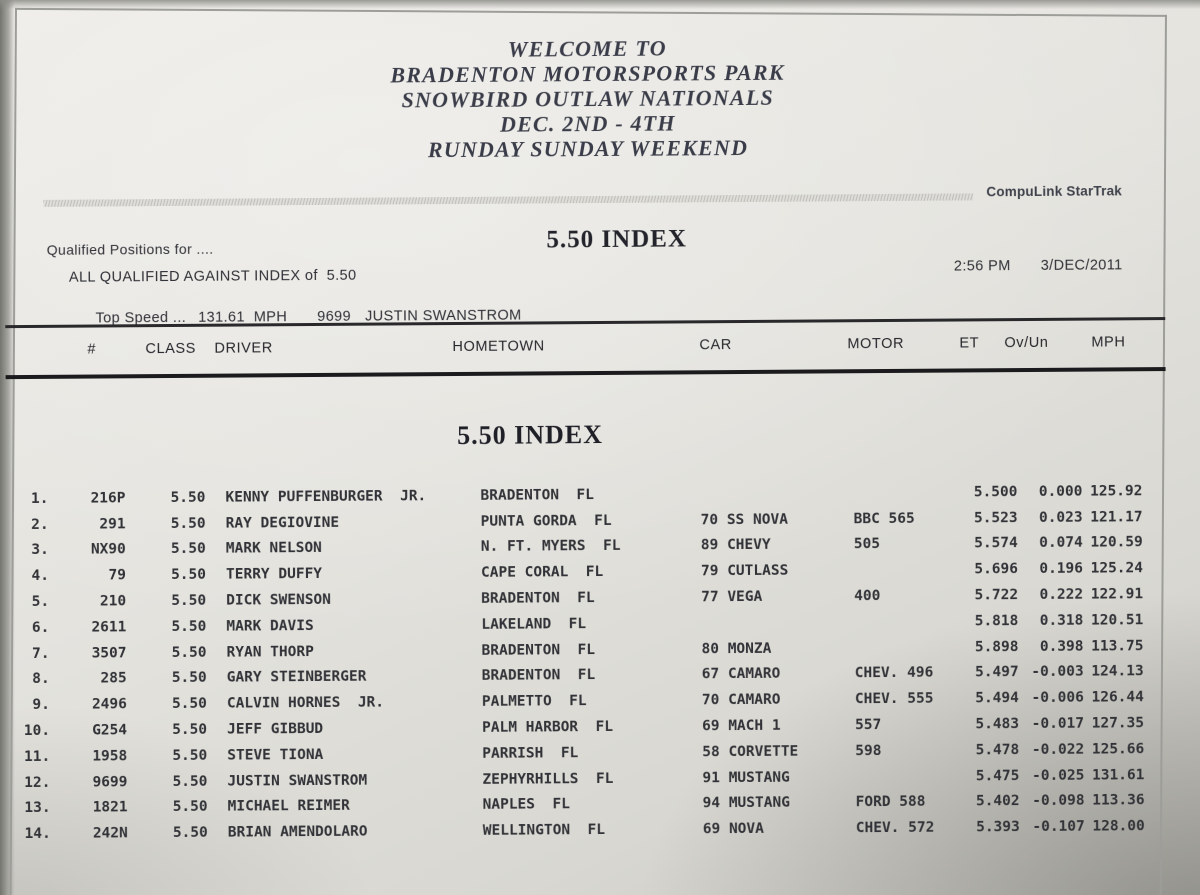 This screenshot has width=1200, height=895. I want to click on cell-motor: 505, so click(867, 544).